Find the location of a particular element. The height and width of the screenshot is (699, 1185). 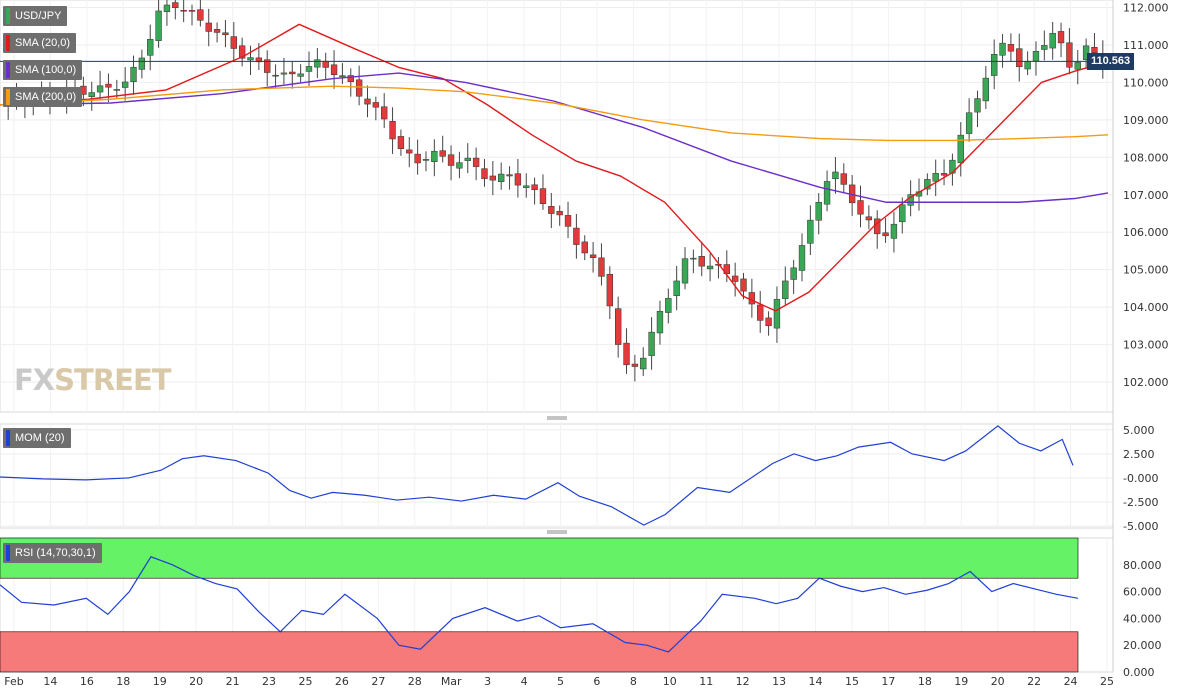

legend-sma100: SMA (100,0) is located at coordinates (43, 70).